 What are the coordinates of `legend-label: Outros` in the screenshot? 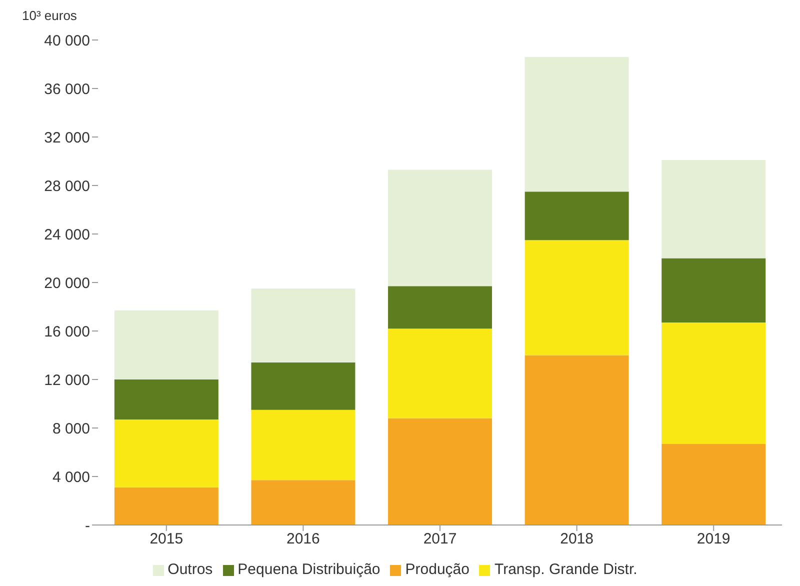 It's located at (190, 569).